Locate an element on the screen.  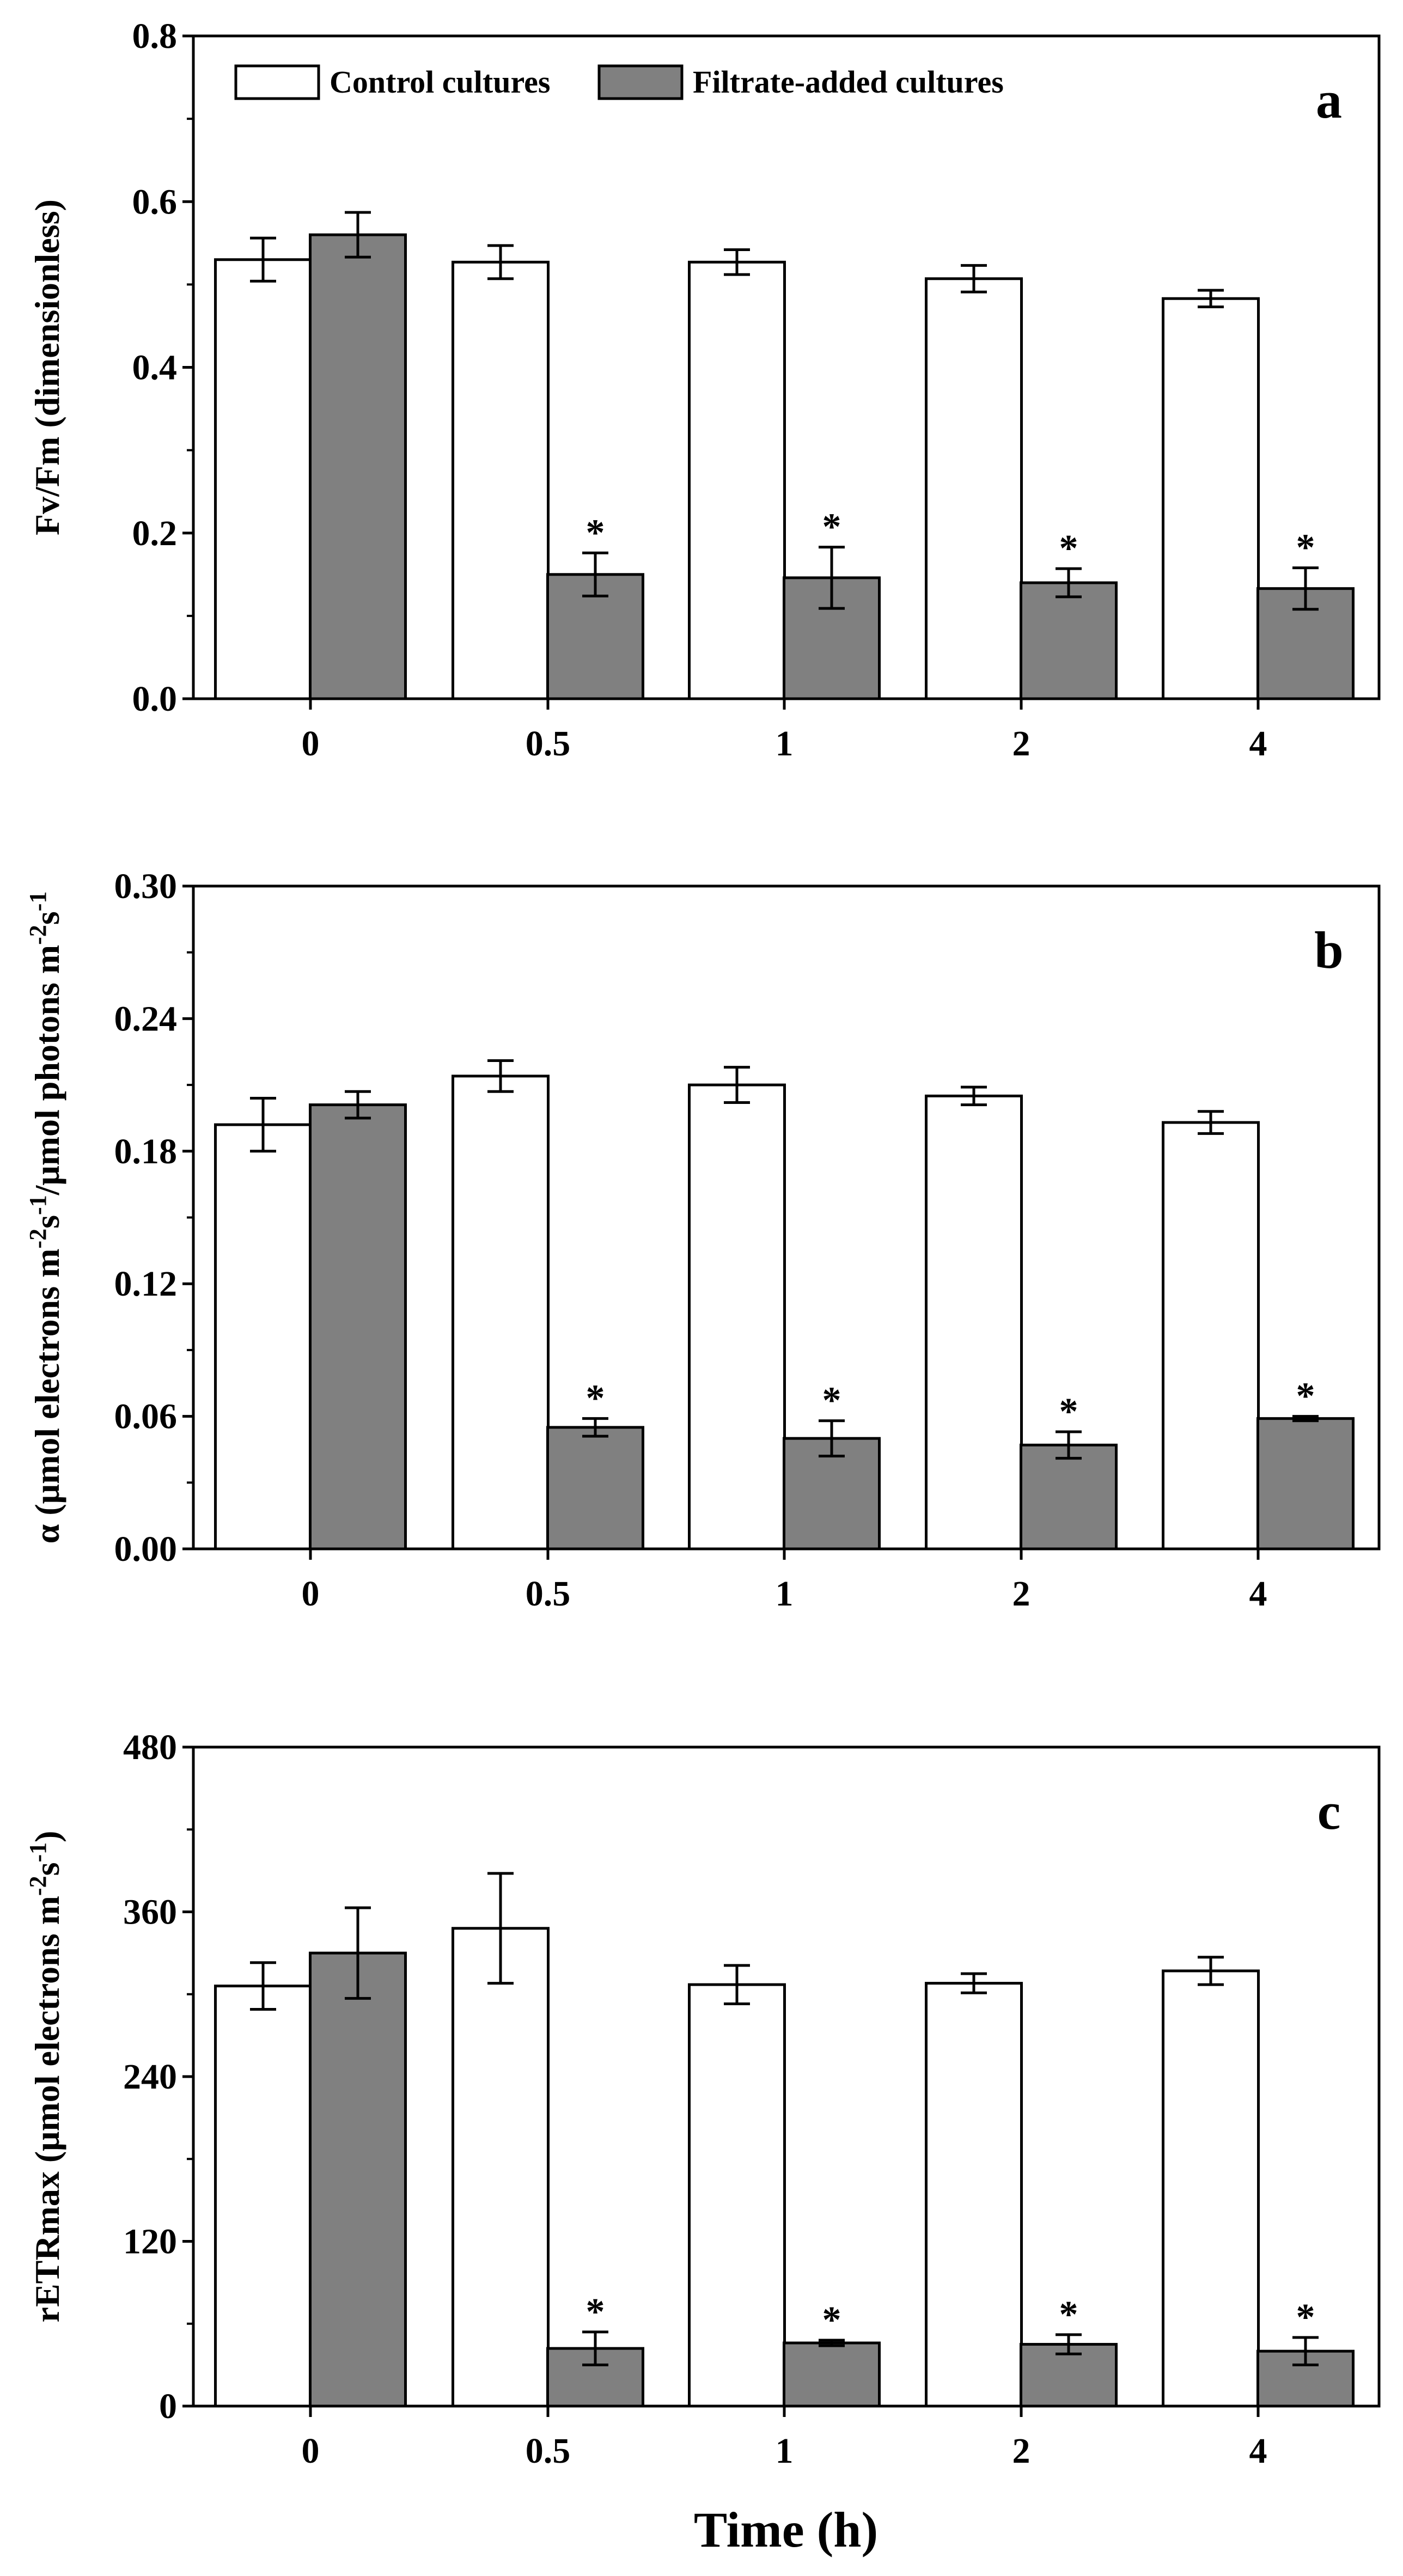
y-tick-label: 0.18 is located at coordinates (146, 1151).